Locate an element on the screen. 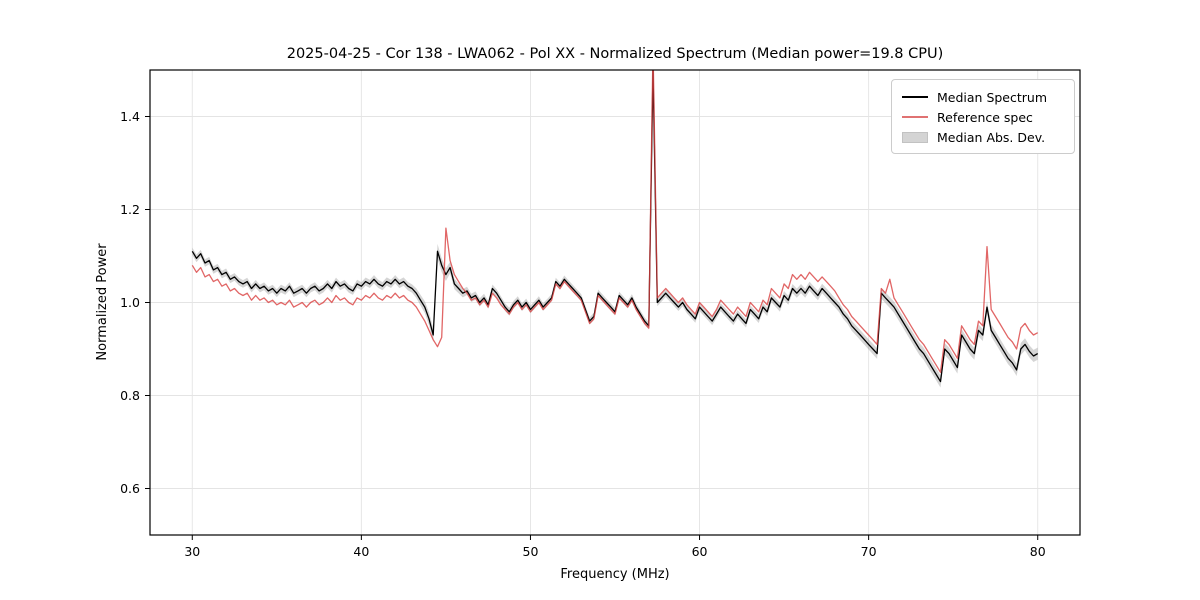 Image resolution: width=1200 pixels, height=600 pixels. legend-label: Median Spectrum is located at coordinates (992, 97).